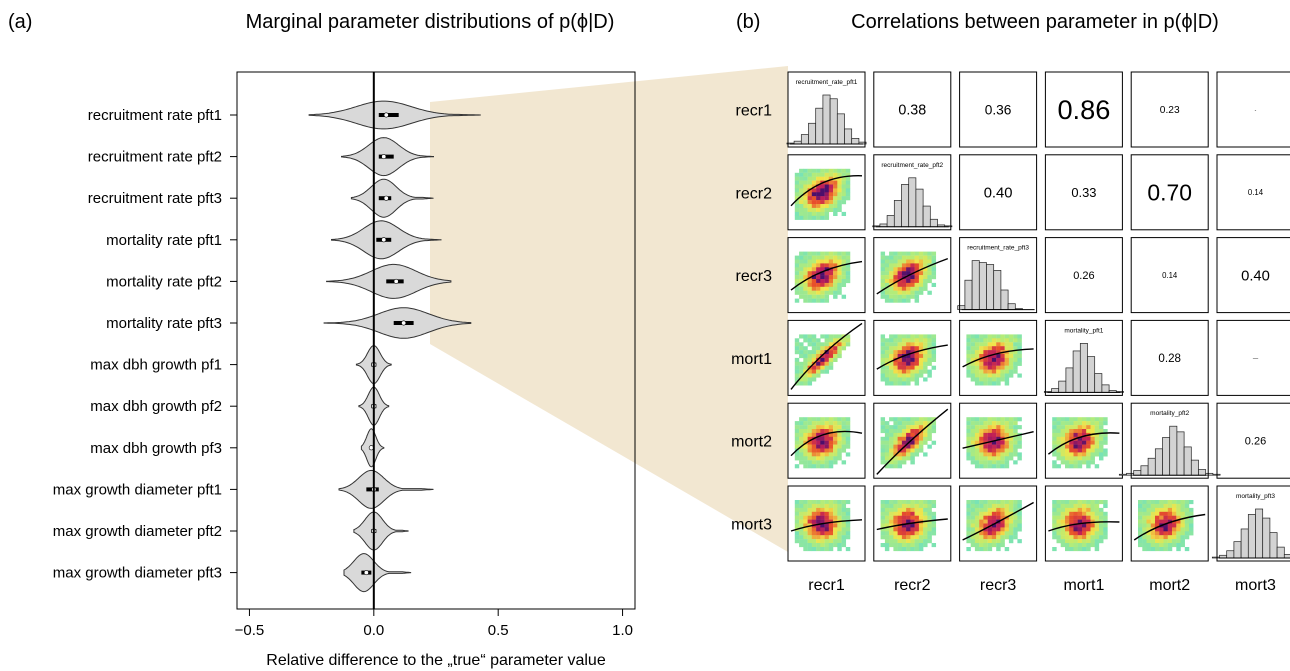 This screenshot has height=671, width=1290. What do you see at coordinates (386, 489) in the screenshot?
I see `violin-shape` at bounding box center [386, 489].